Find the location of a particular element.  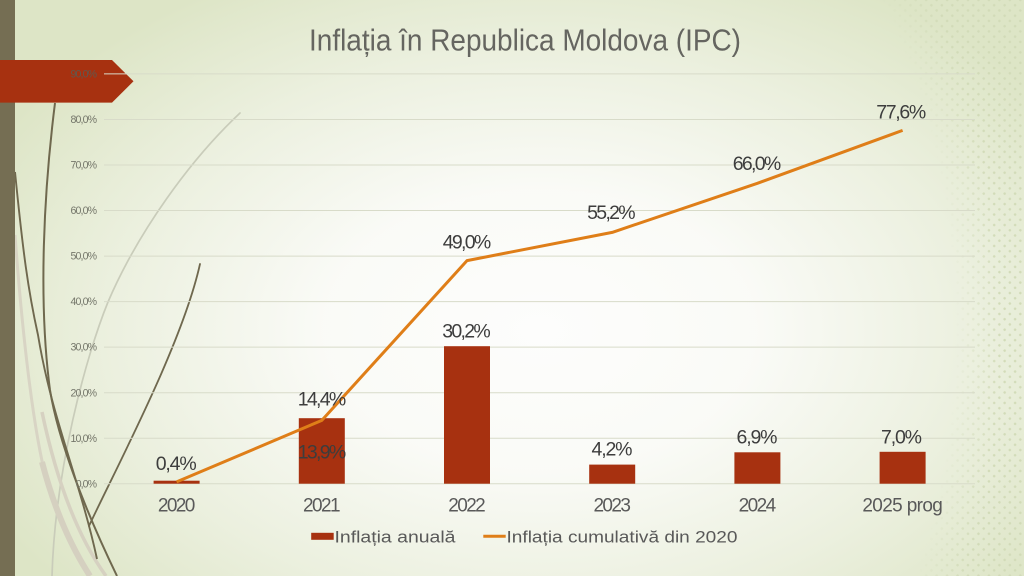

svg-text: 10,0% is located at coordinates (84, 439).